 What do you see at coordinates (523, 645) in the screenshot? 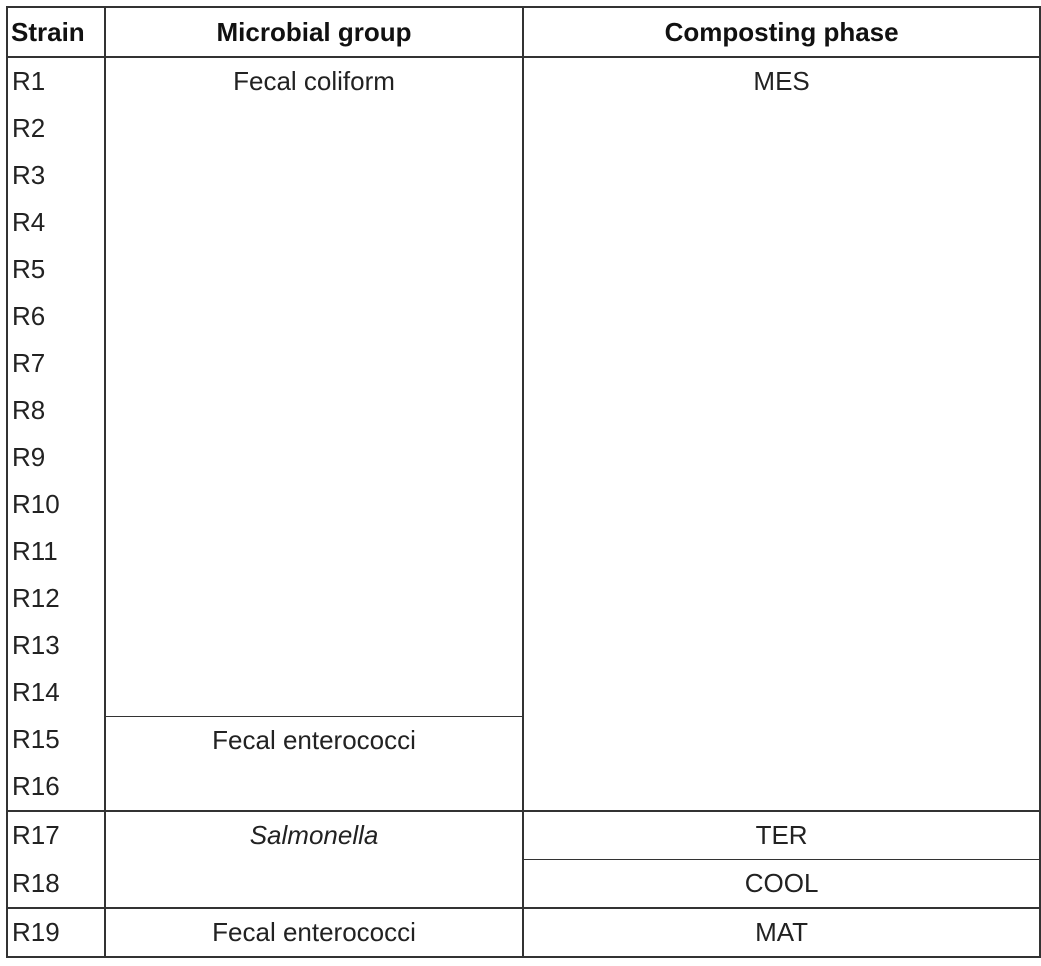
I see `table-row: R13` at bounding box center [523, 645].